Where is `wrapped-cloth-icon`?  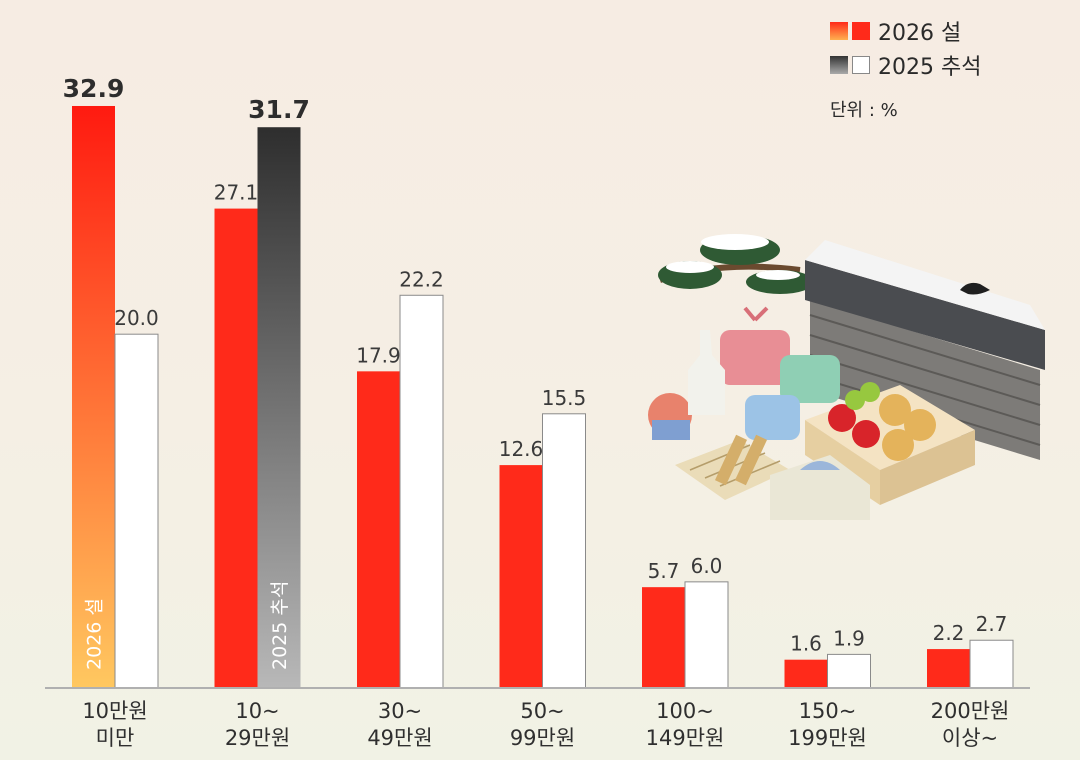
wrapped-cloth-icon is located at coordinates (820, 487).